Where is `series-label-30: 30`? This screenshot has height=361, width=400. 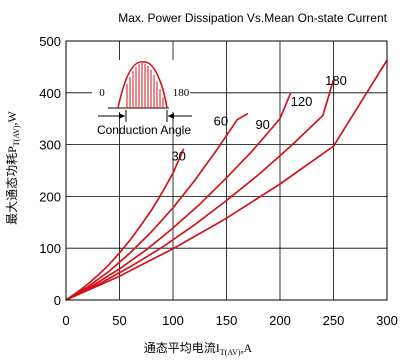
series-label-30: 30 is located at coordinates (178, 156).